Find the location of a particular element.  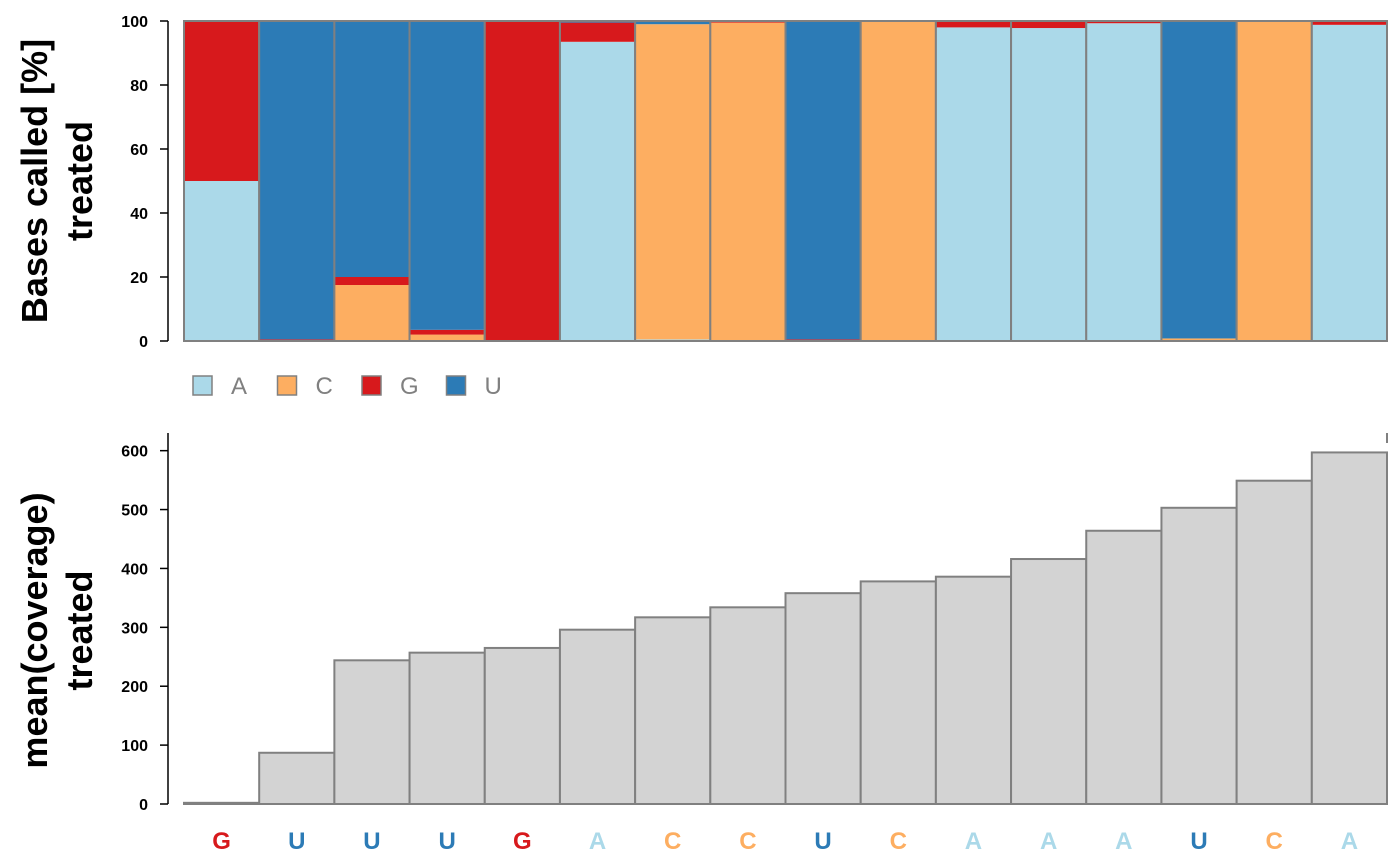

y-tick-label: 200 is located at coordinates (134, 687).